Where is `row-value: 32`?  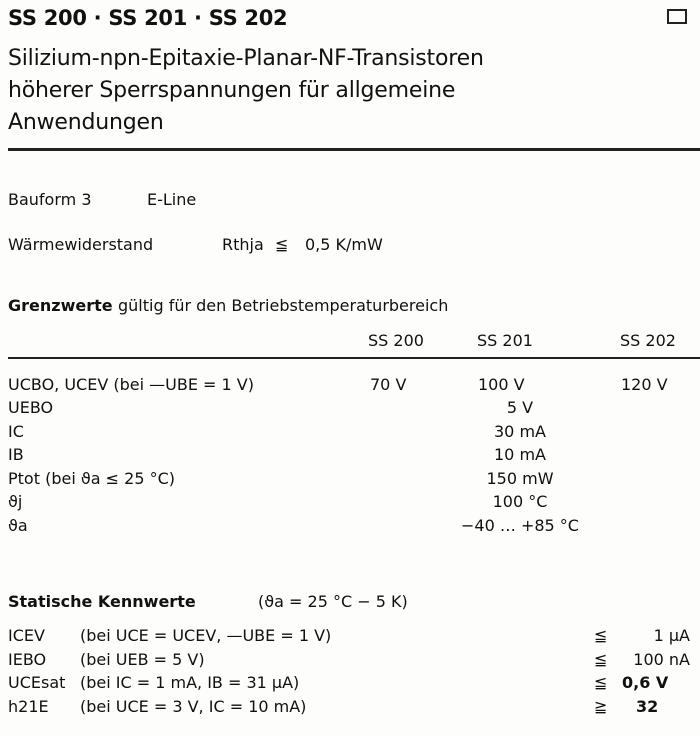 row-value: 32 is located at coordinates (647, 706).